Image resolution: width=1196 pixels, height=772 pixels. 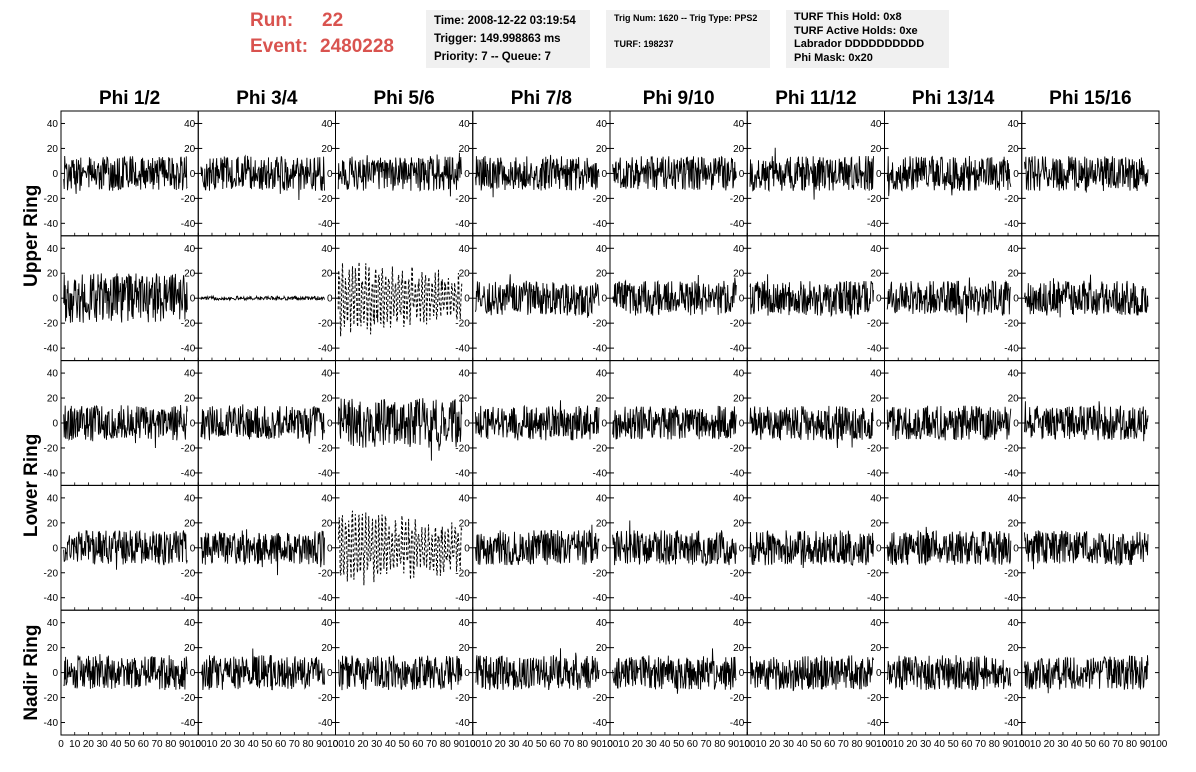 I want to click on column-label: Phi 1/2, so click(x=129, y=98).